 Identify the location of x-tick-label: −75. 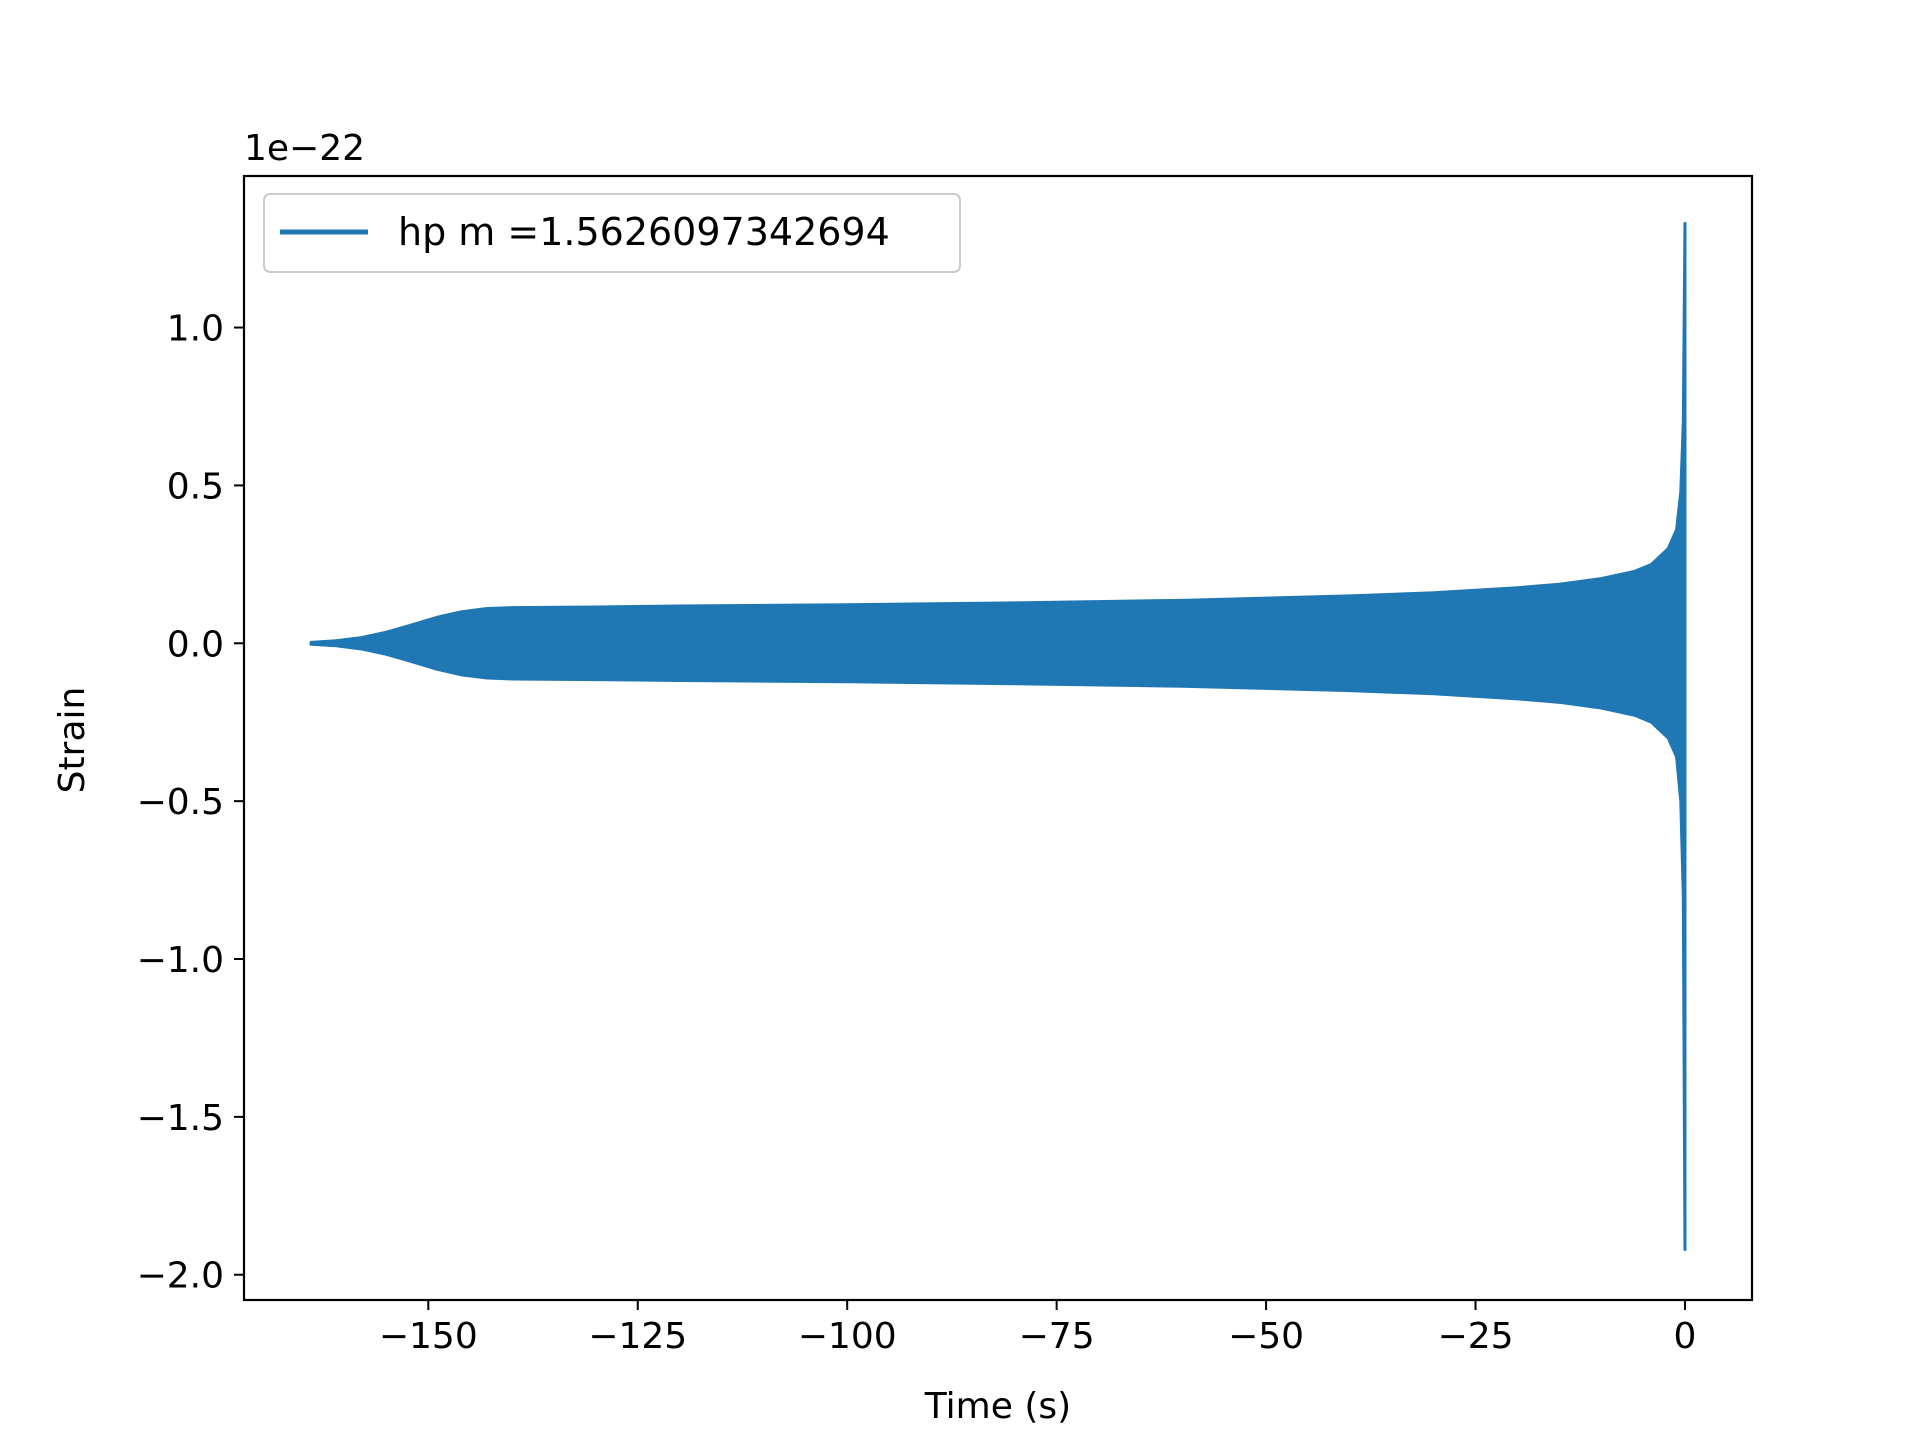
(1057, 1336).